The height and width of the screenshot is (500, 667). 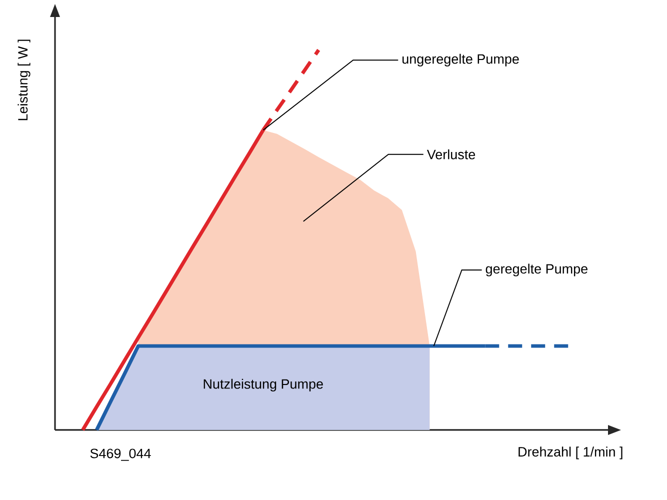 I want to click on annotation: geregelte Pumpe, so click(x=537, y=270).